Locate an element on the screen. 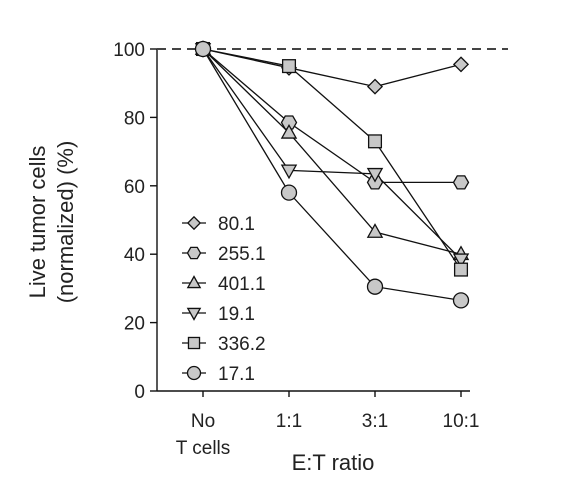 The height and width of the screenshot is (483, 588). x-tick-label: 10:1 is located at coordinates (461, 421).